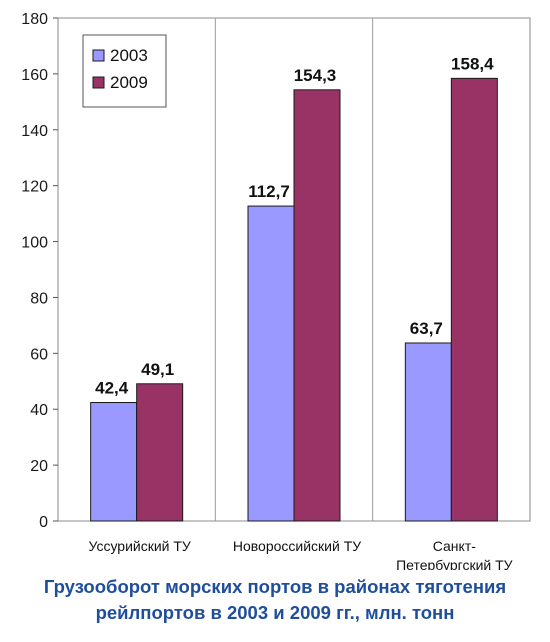  What do you see at coordinates (112, 388) in the screenshot?
I see `data-label-2003: 42,4` at bounding box center [112, 388].